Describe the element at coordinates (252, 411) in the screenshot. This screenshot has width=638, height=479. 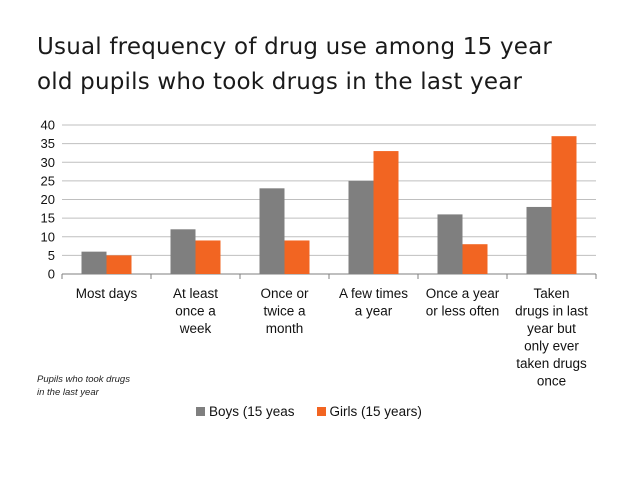
I see `legend-label-boys: Boys (15 yeas` at that location.